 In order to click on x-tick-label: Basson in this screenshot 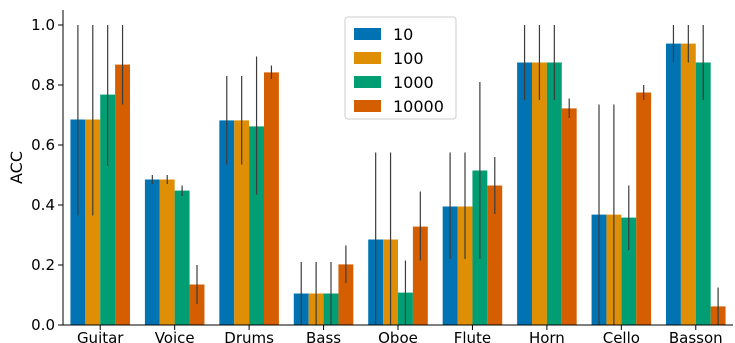, I will do `click(696, 336)`.